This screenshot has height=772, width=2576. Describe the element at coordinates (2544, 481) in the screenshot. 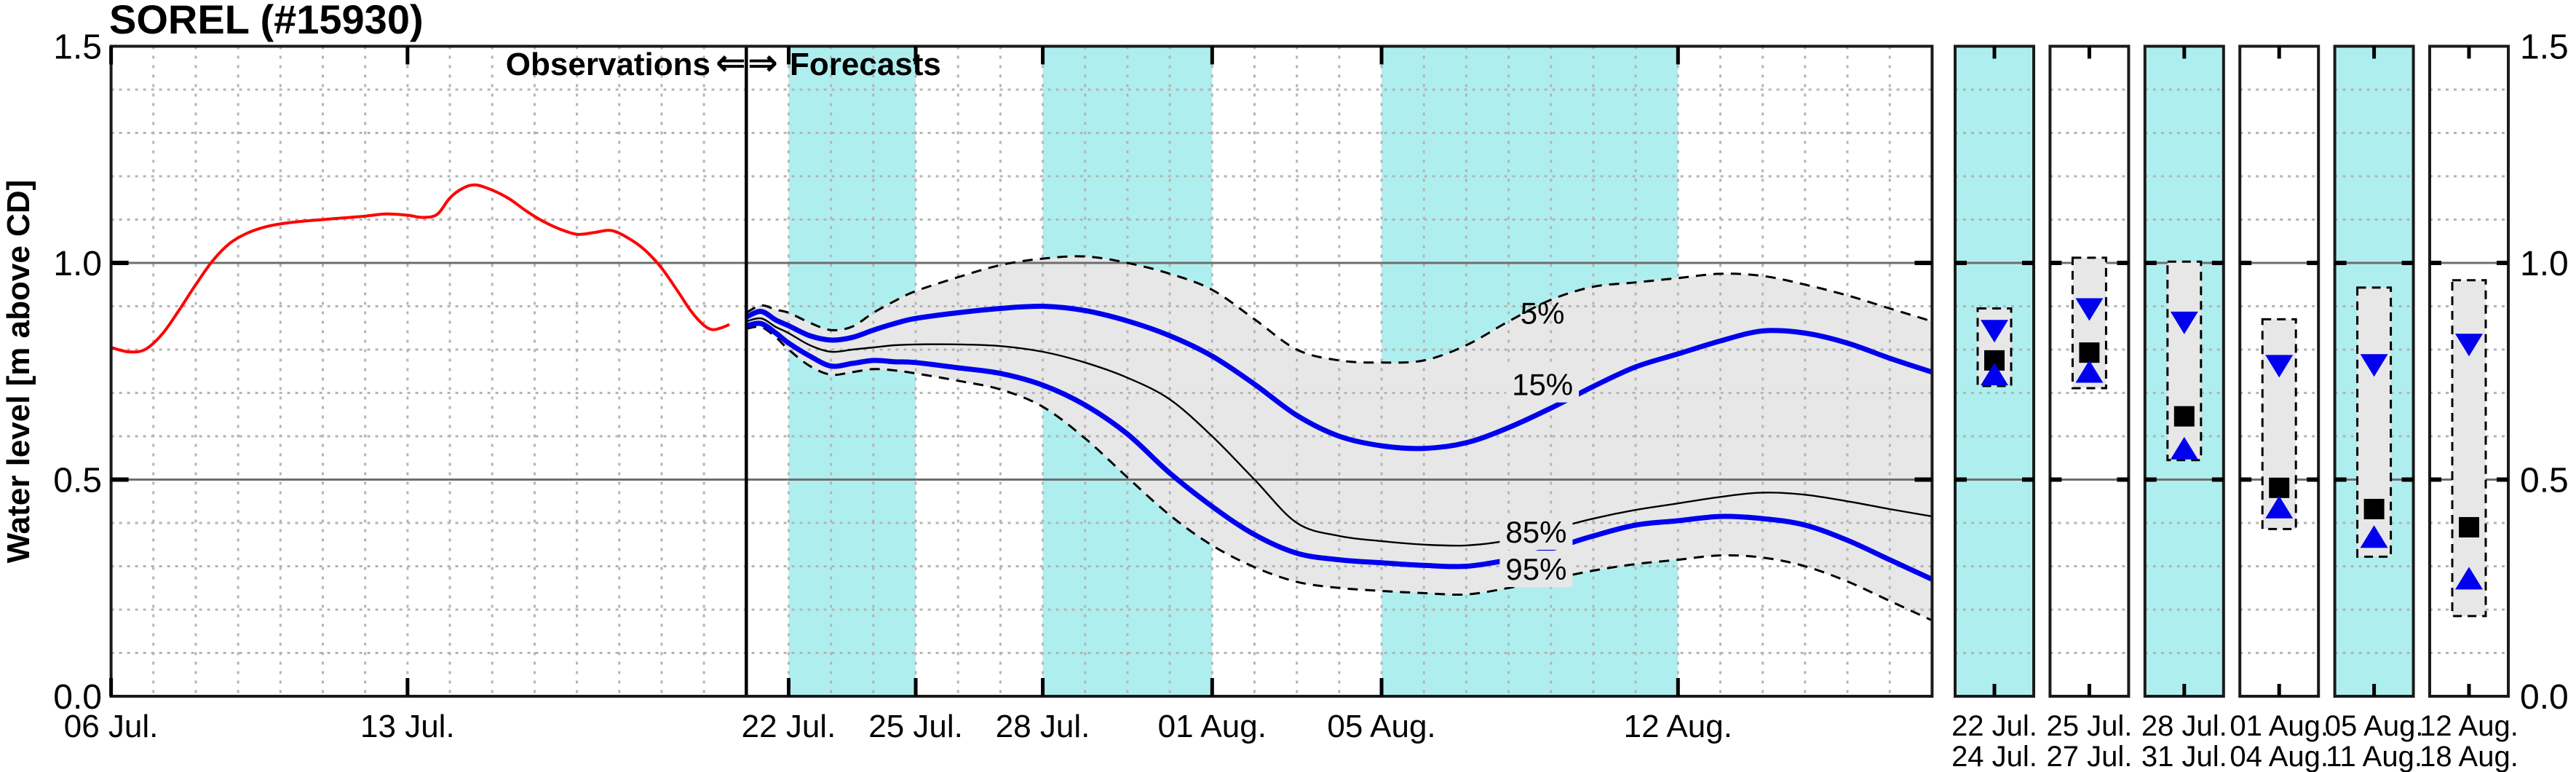

I see `y-tick-label-right: 0.5` at that location.